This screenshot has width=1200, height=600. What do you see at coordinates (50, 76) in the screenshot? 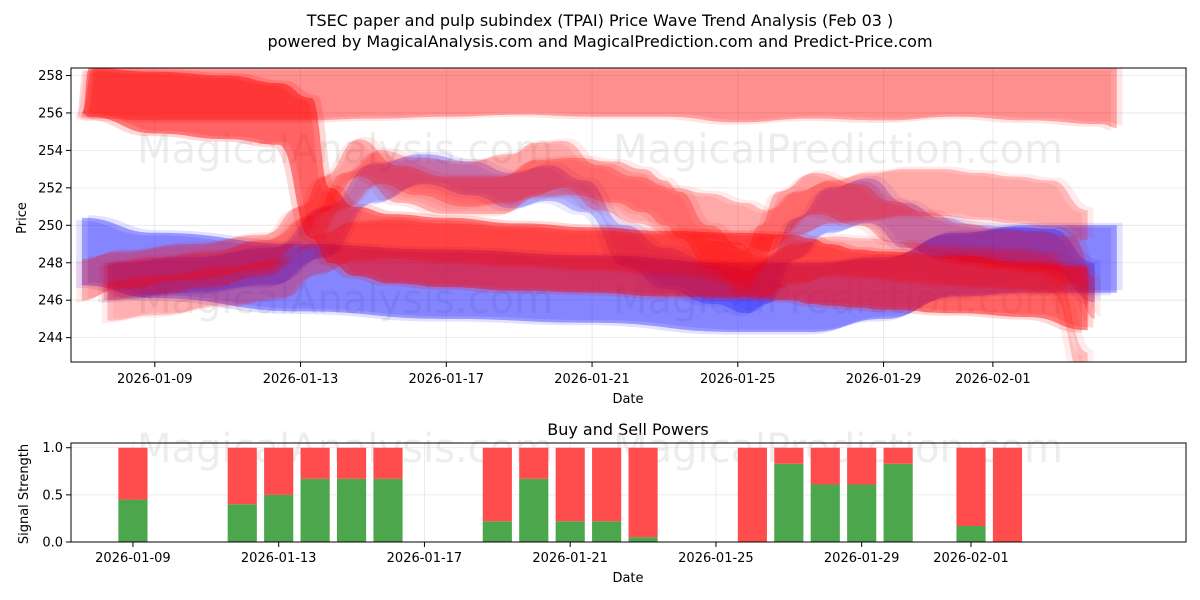
I see `price-y-tick-label: 258` at bounding box center [50, 76].